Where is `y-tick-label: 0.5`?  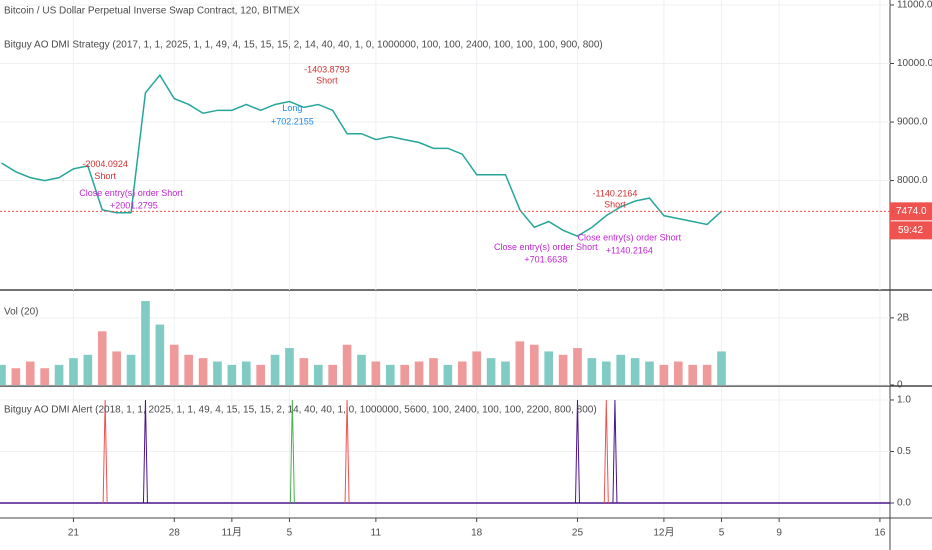 y-tick-label: 0.5 is located at coordinates (904, 451).